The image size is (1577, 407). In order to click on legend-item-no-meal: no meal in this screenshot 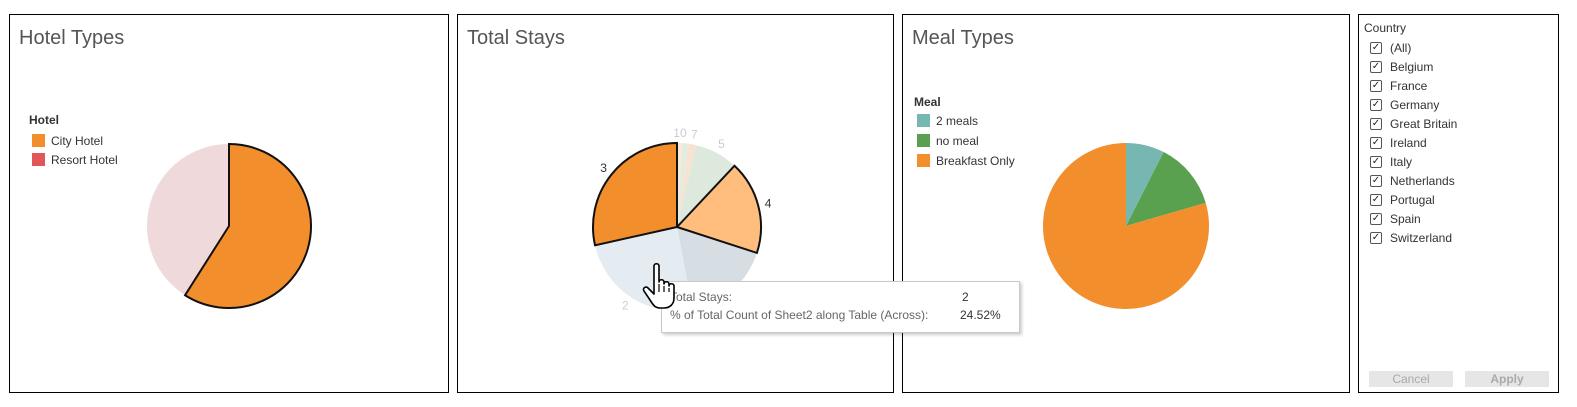, I will do `click(948, 141)`.